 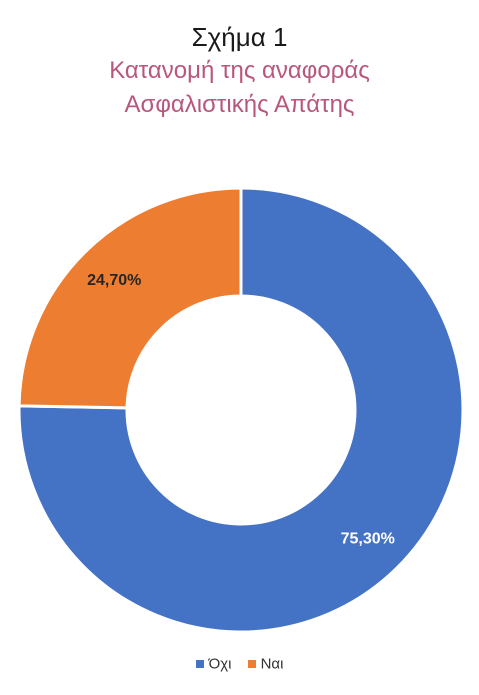 What do you see at coordinates (199, 664) in the screenshot?
I see `legend-swatch-oxi` at bounding box center [199, 664].